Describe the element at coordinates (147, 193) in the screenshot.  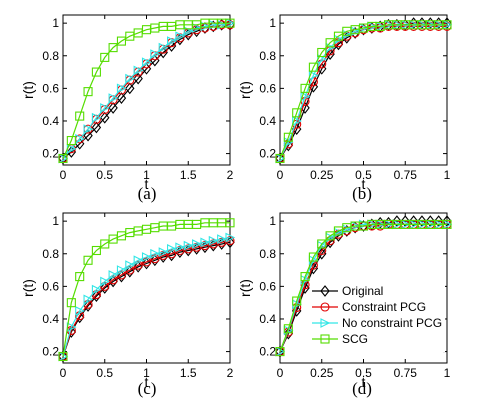
I see `panel-label: (a)` at that location.